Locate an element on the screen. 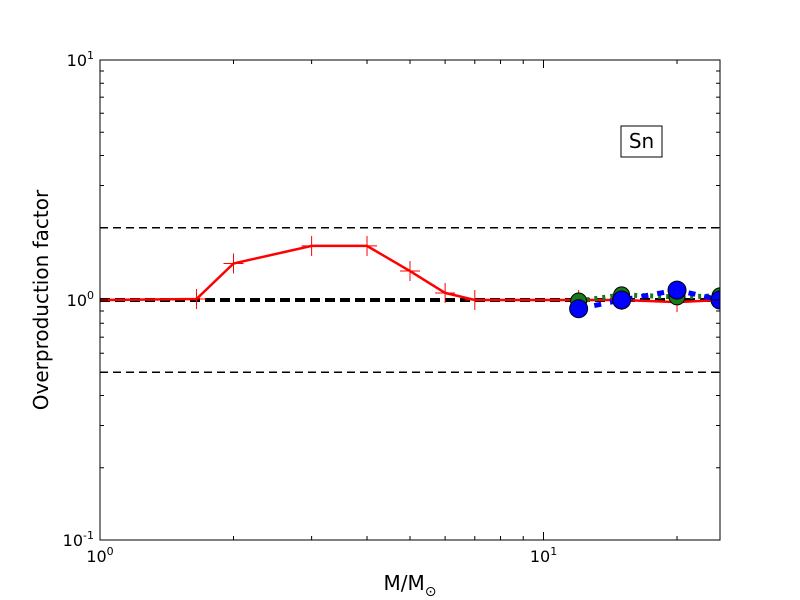 The width and height of the screenshot is (800, 600). annotation-box: Sn is located at coordinates (641, 141).